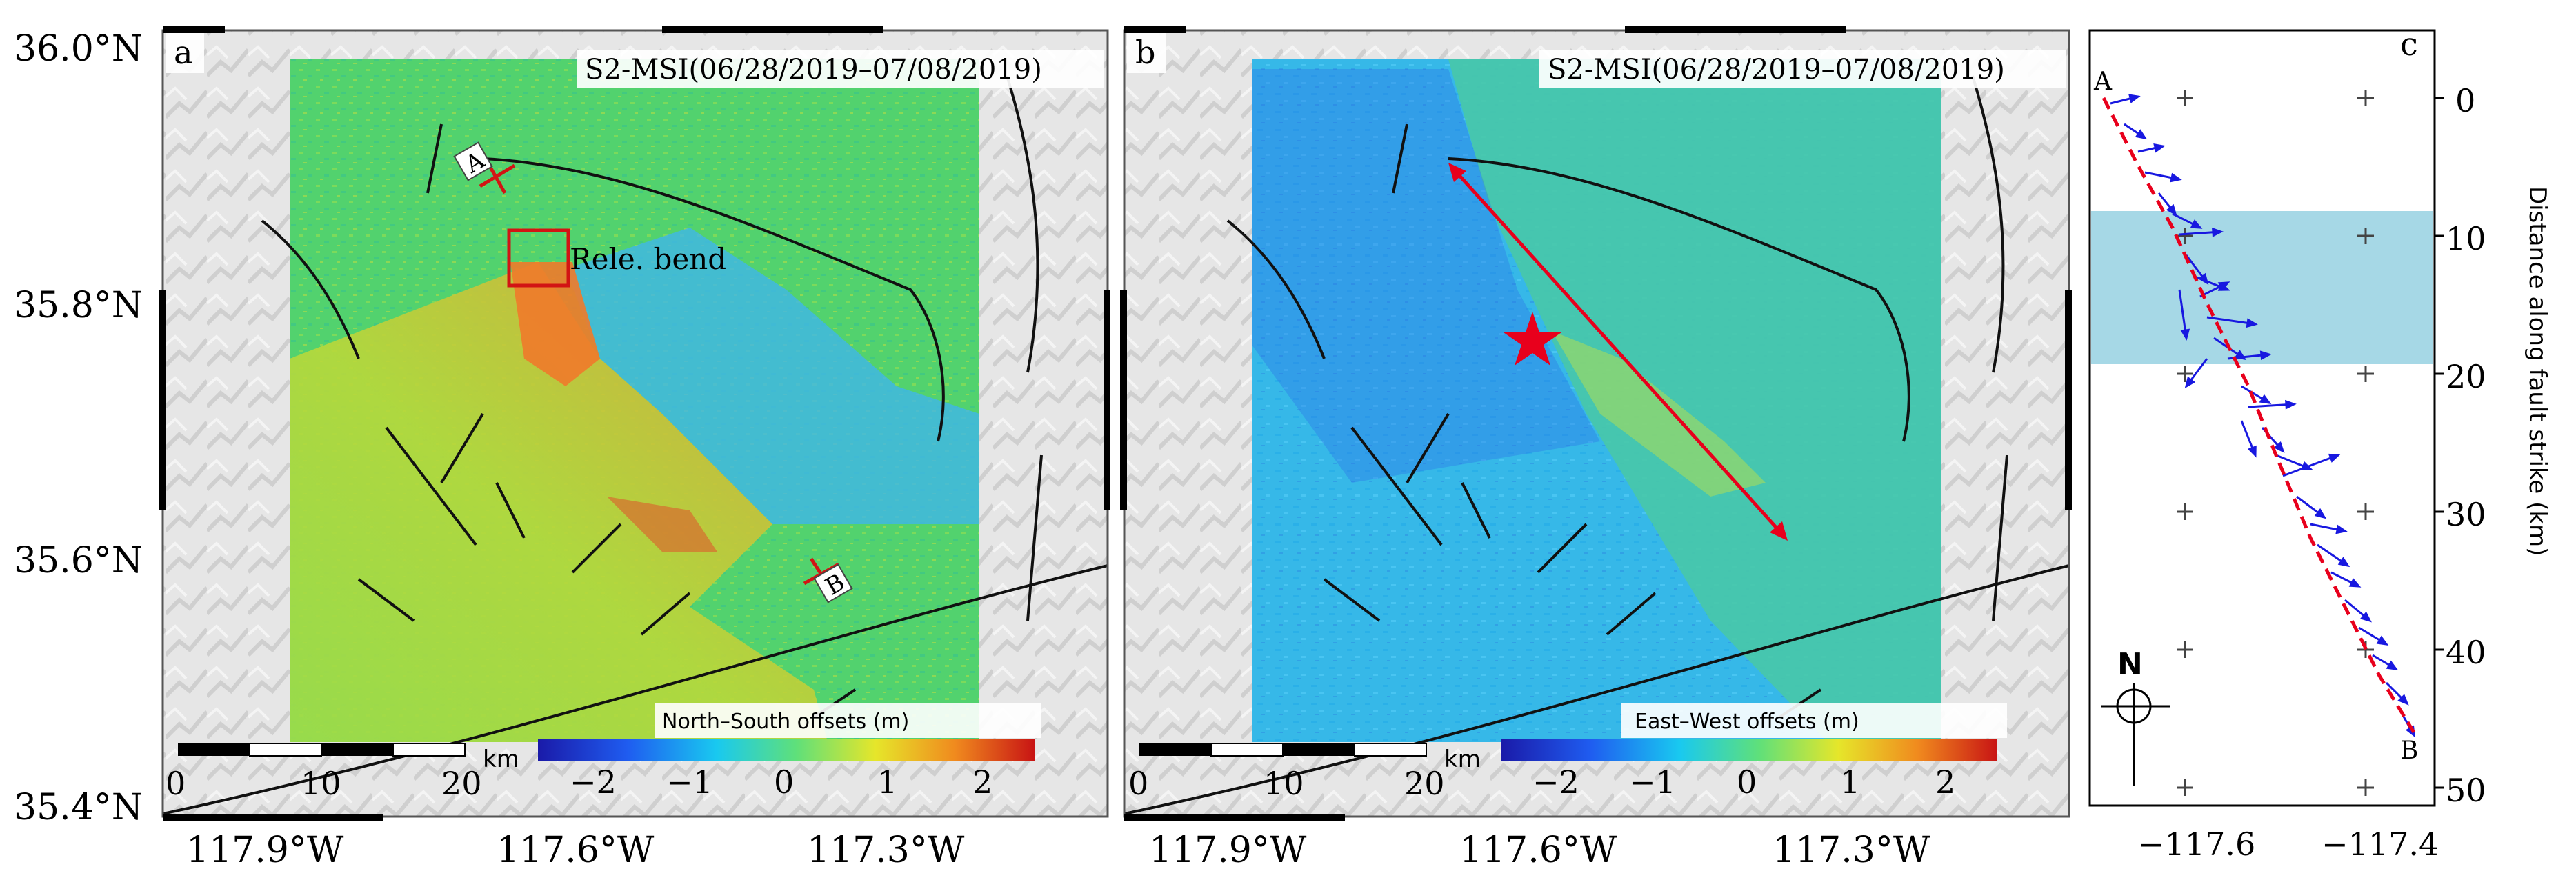 This screenshot has height=880, width=2576. I want to click on plus-grid, so click(2275, 443).